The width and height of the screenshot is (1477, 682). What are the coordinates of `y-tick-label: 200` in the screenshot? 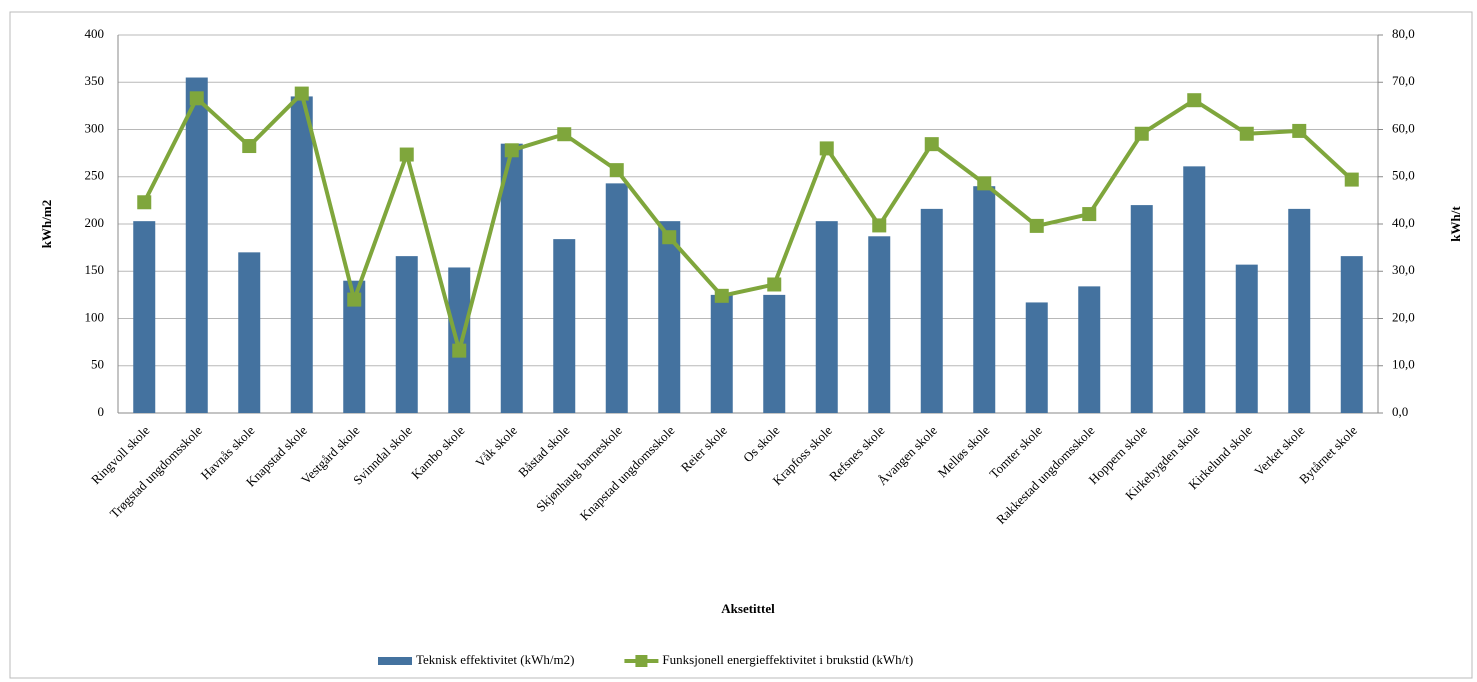 It's located at (95, 222).